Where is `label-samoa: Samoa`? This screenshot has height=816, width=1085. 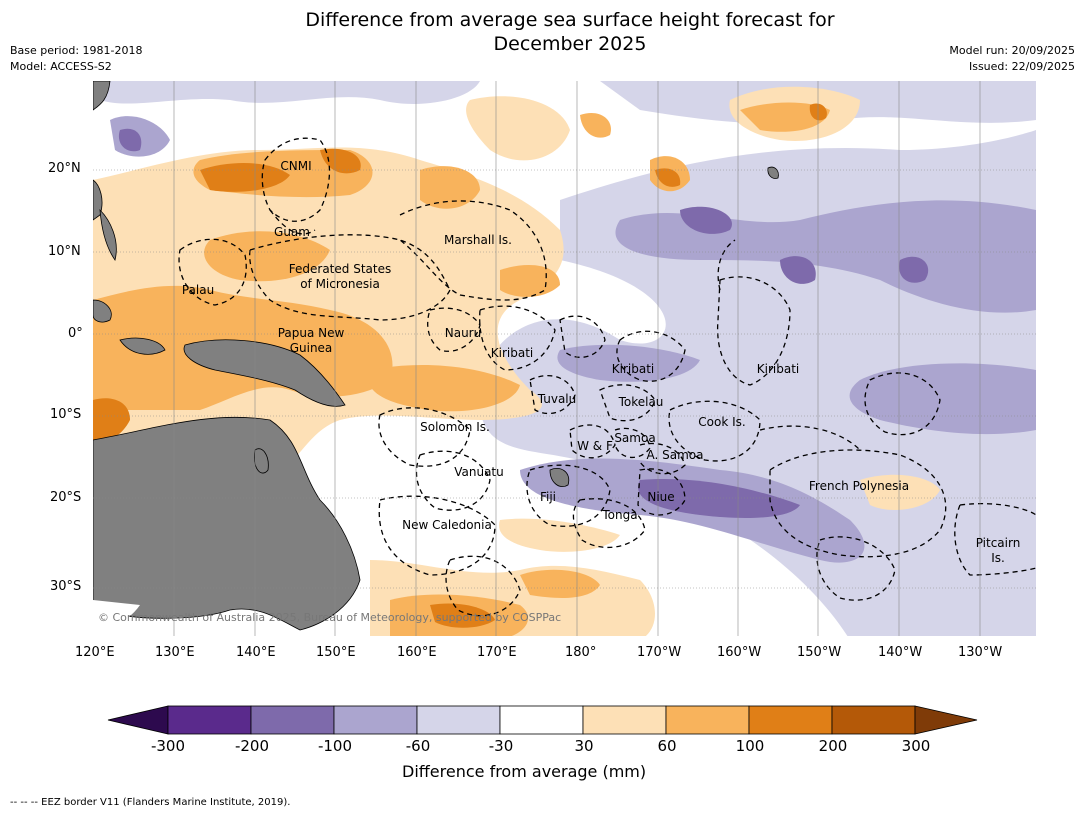 label-samoa: Samoa is located at coordinates (634, 438).